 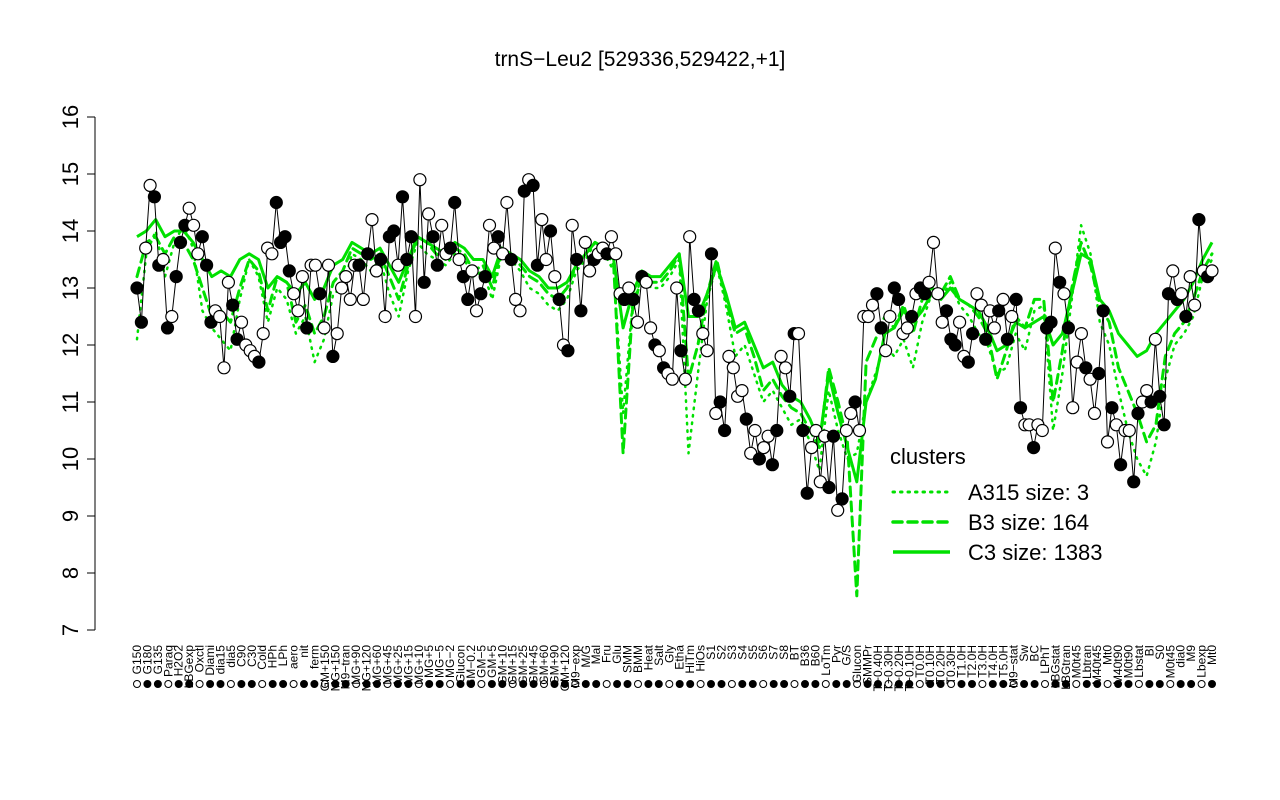 What do you see at coordinates (304, 650) in the screenshot?
I see `x-tick-label: nit` at bounding box center [304, 650].